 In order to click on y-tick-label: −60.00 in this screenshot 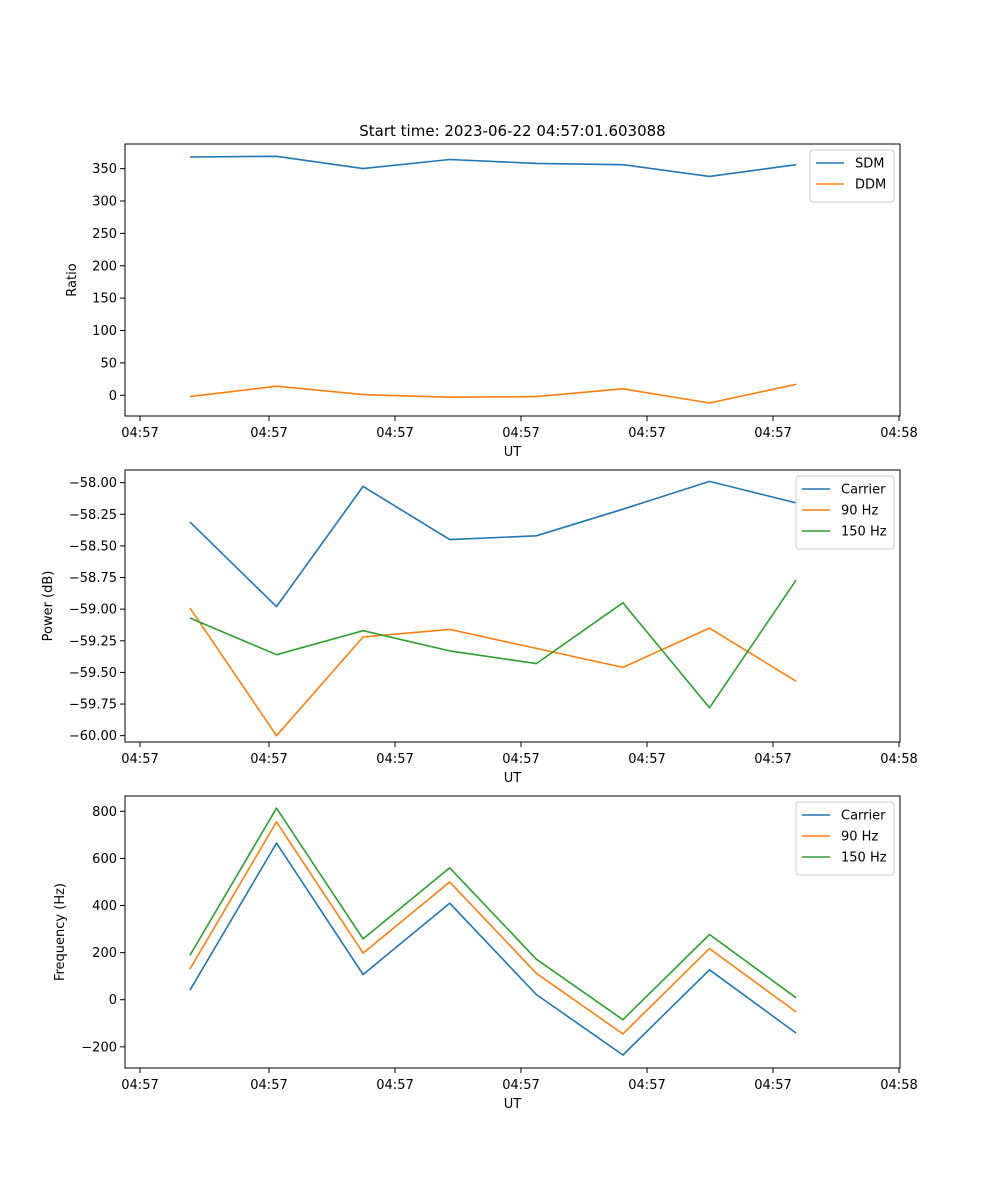, I will do `click(93, 736)`.